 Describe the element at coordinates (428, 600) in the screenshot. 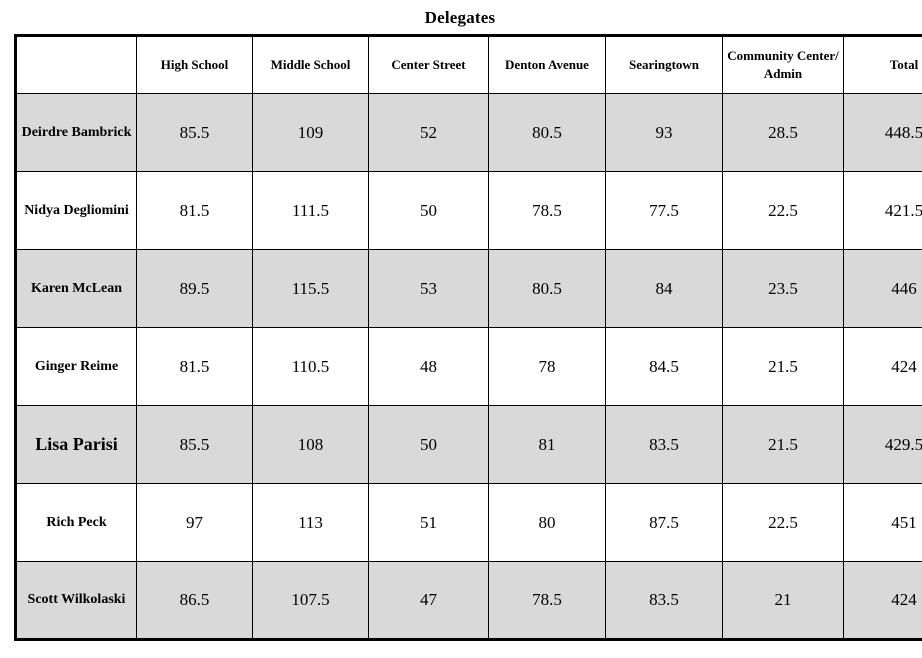

I see `table-cell: 47` at that location.